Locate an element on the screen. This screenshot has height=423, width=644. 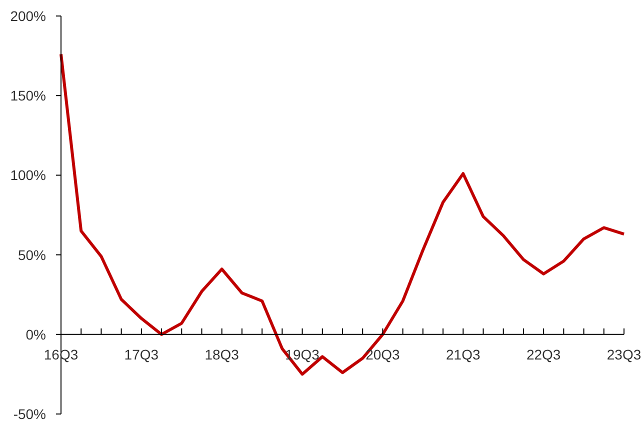
y-tick-label: 0% is located at coordinates (36, 334).